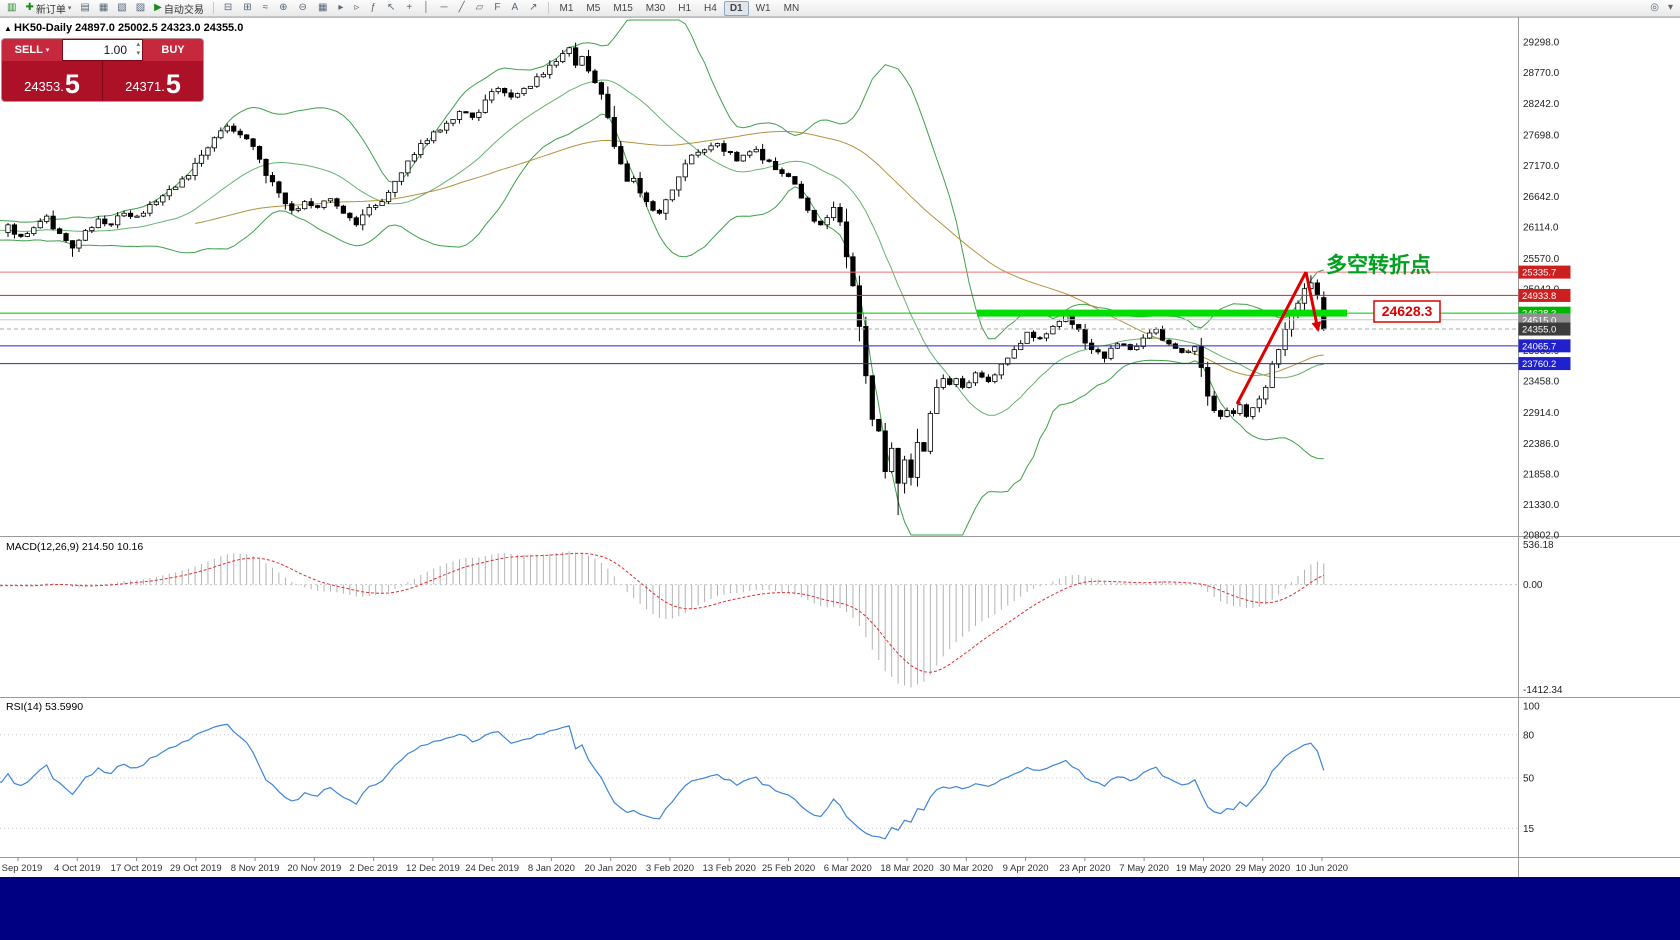 This screenshot has width=1680, height=940. I want to click on auto-scroll-icon: ▸, so click(341, 7).